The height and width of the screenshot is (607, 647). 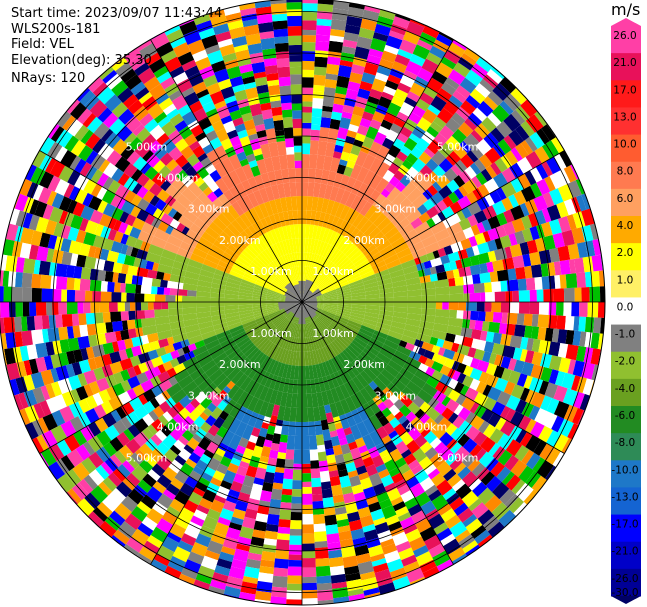 I want to click on colorbar-tick-label: -26.0, so click(x=624, y=579).